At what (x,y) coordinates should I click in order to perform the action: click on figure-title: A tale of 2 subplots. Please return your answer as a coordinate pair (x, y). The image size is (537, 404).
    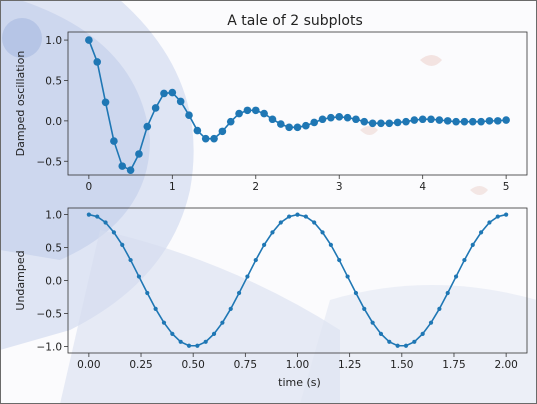
    Looking at the image, I should click on (295, 21).